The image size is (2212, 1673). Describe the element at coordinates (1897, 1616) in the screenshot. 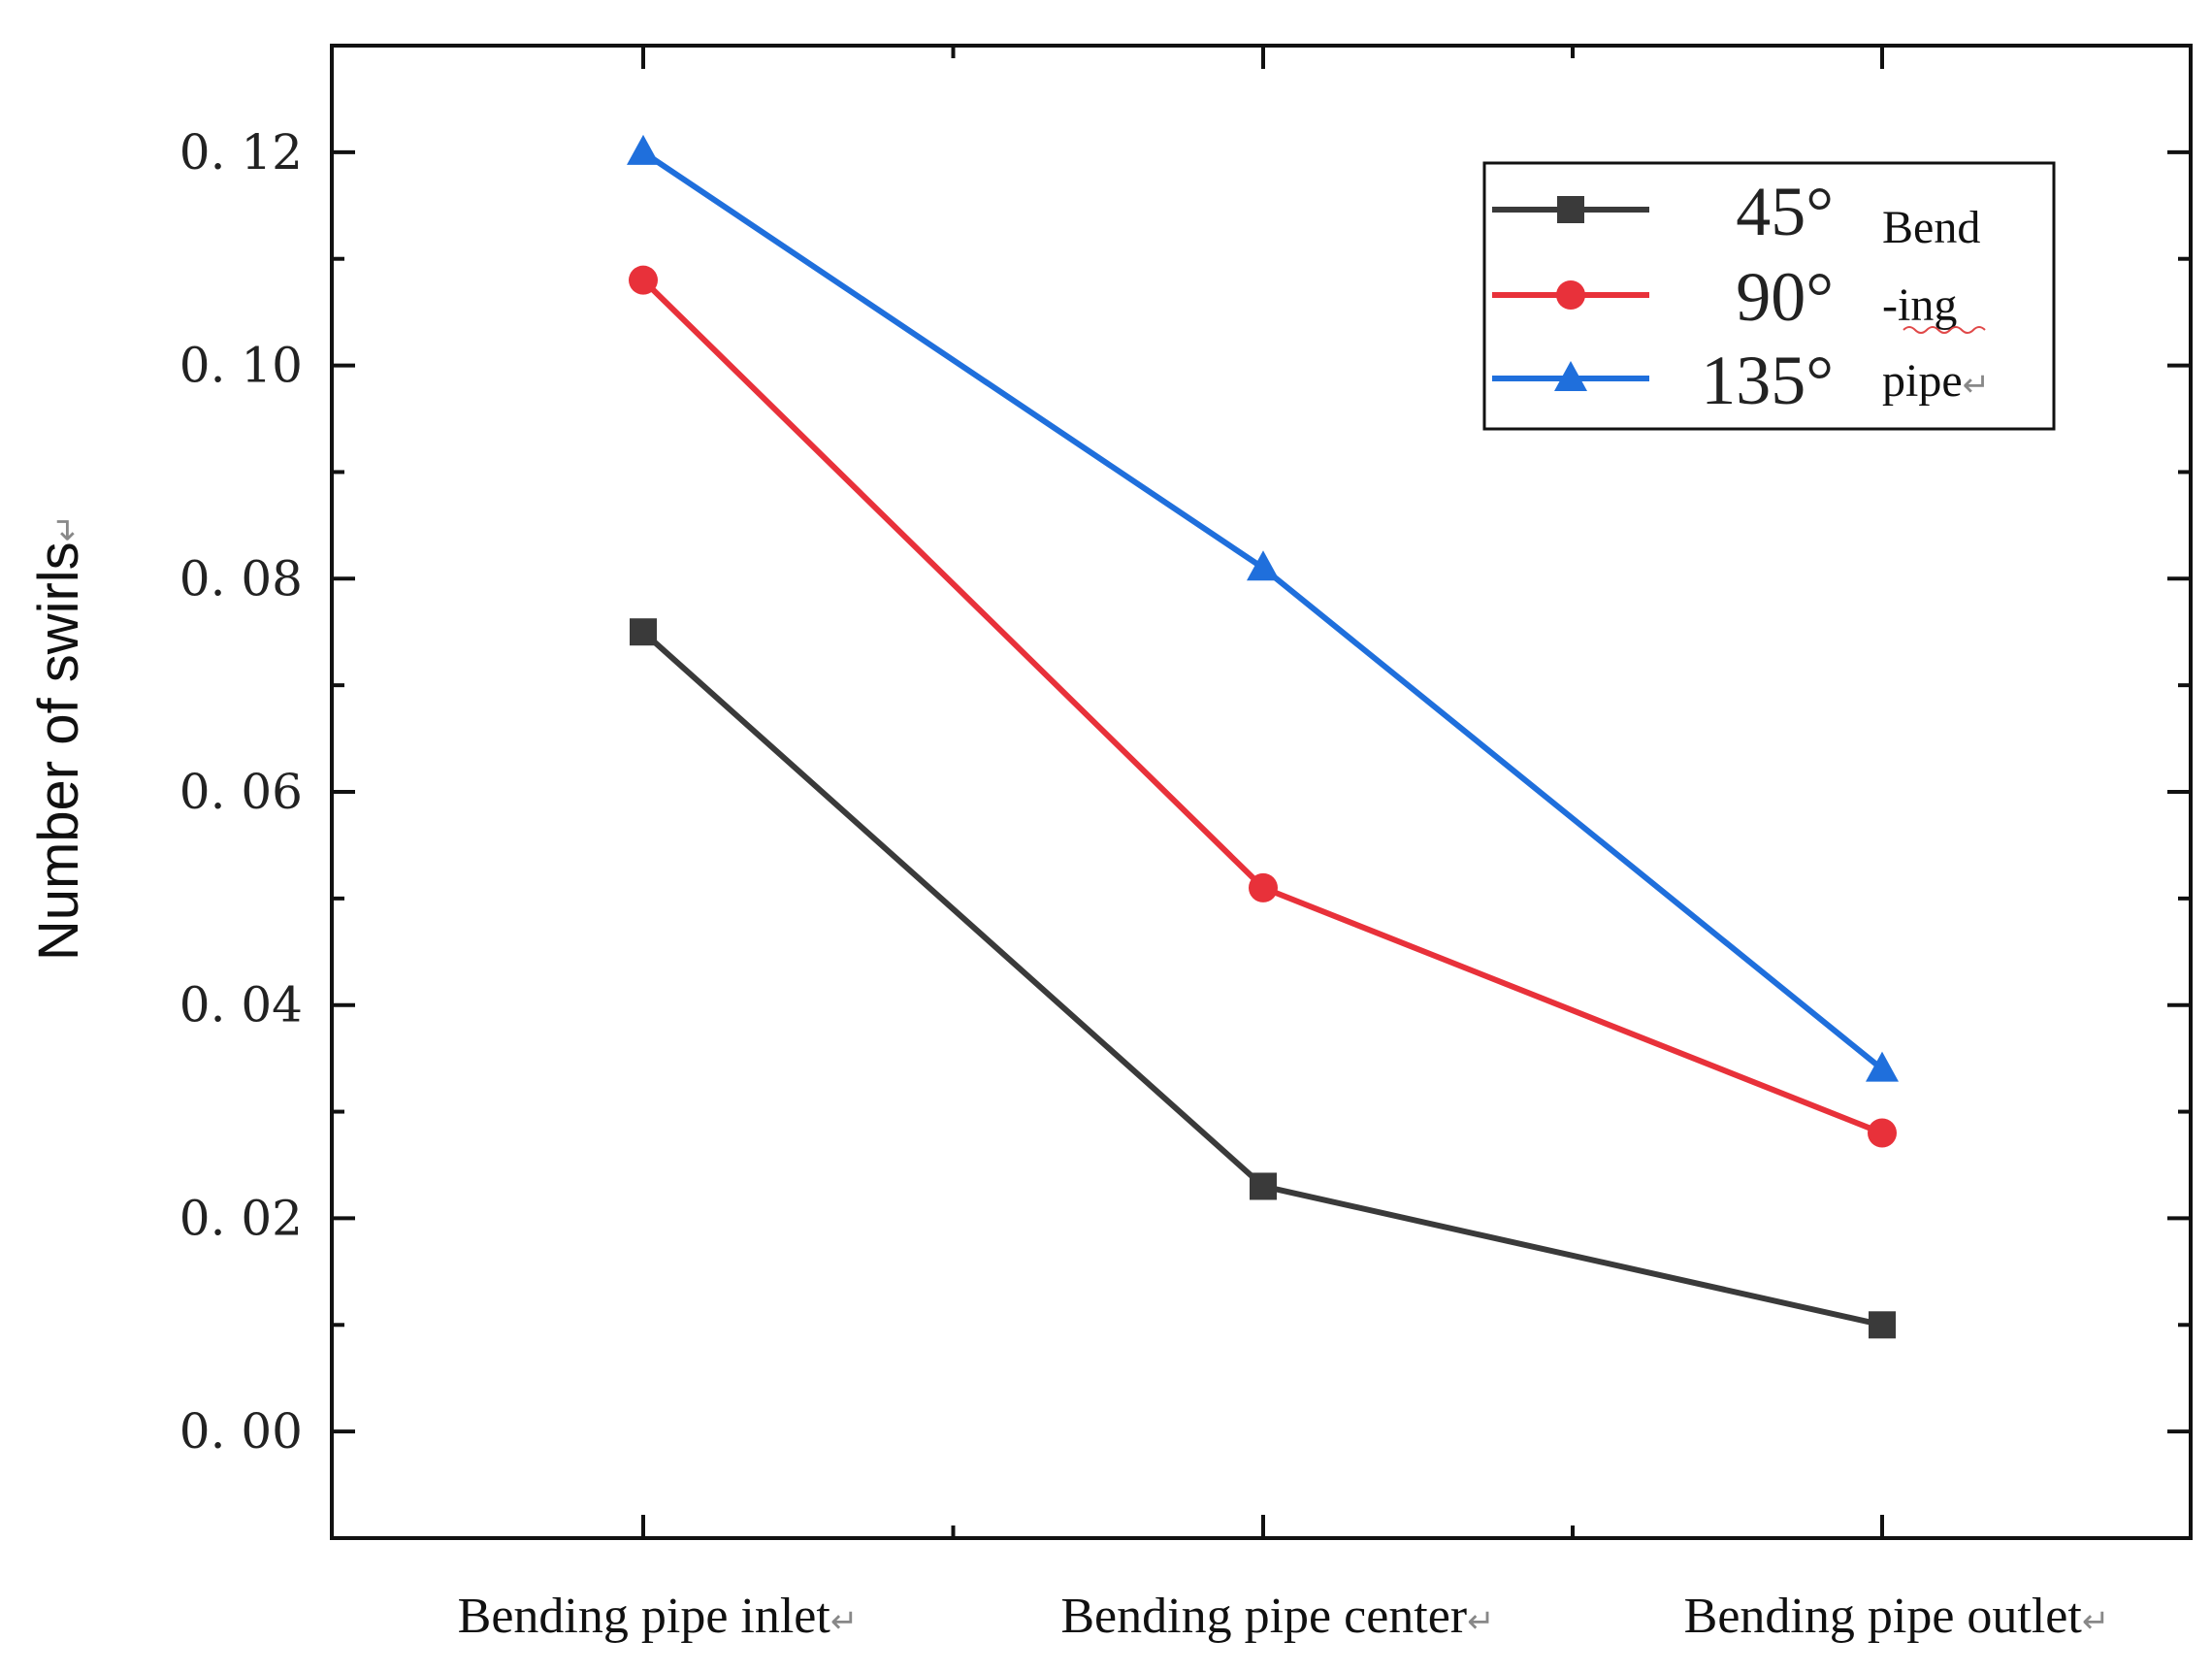

I see `x-tick-label: Bending pipe outlet↵` at that location.